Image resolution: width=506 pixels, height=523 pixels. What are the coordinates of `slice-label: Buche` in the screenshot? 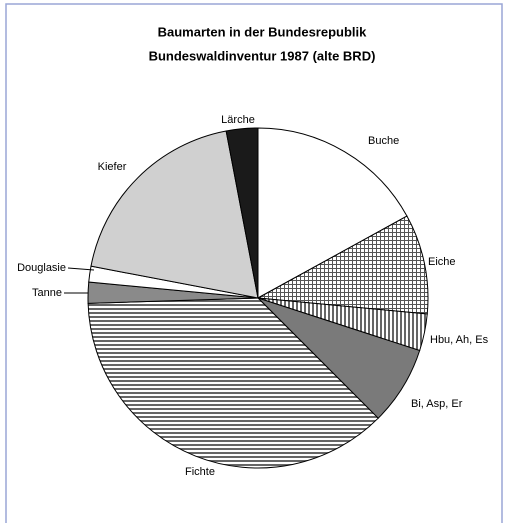 It's located at (383, 141).